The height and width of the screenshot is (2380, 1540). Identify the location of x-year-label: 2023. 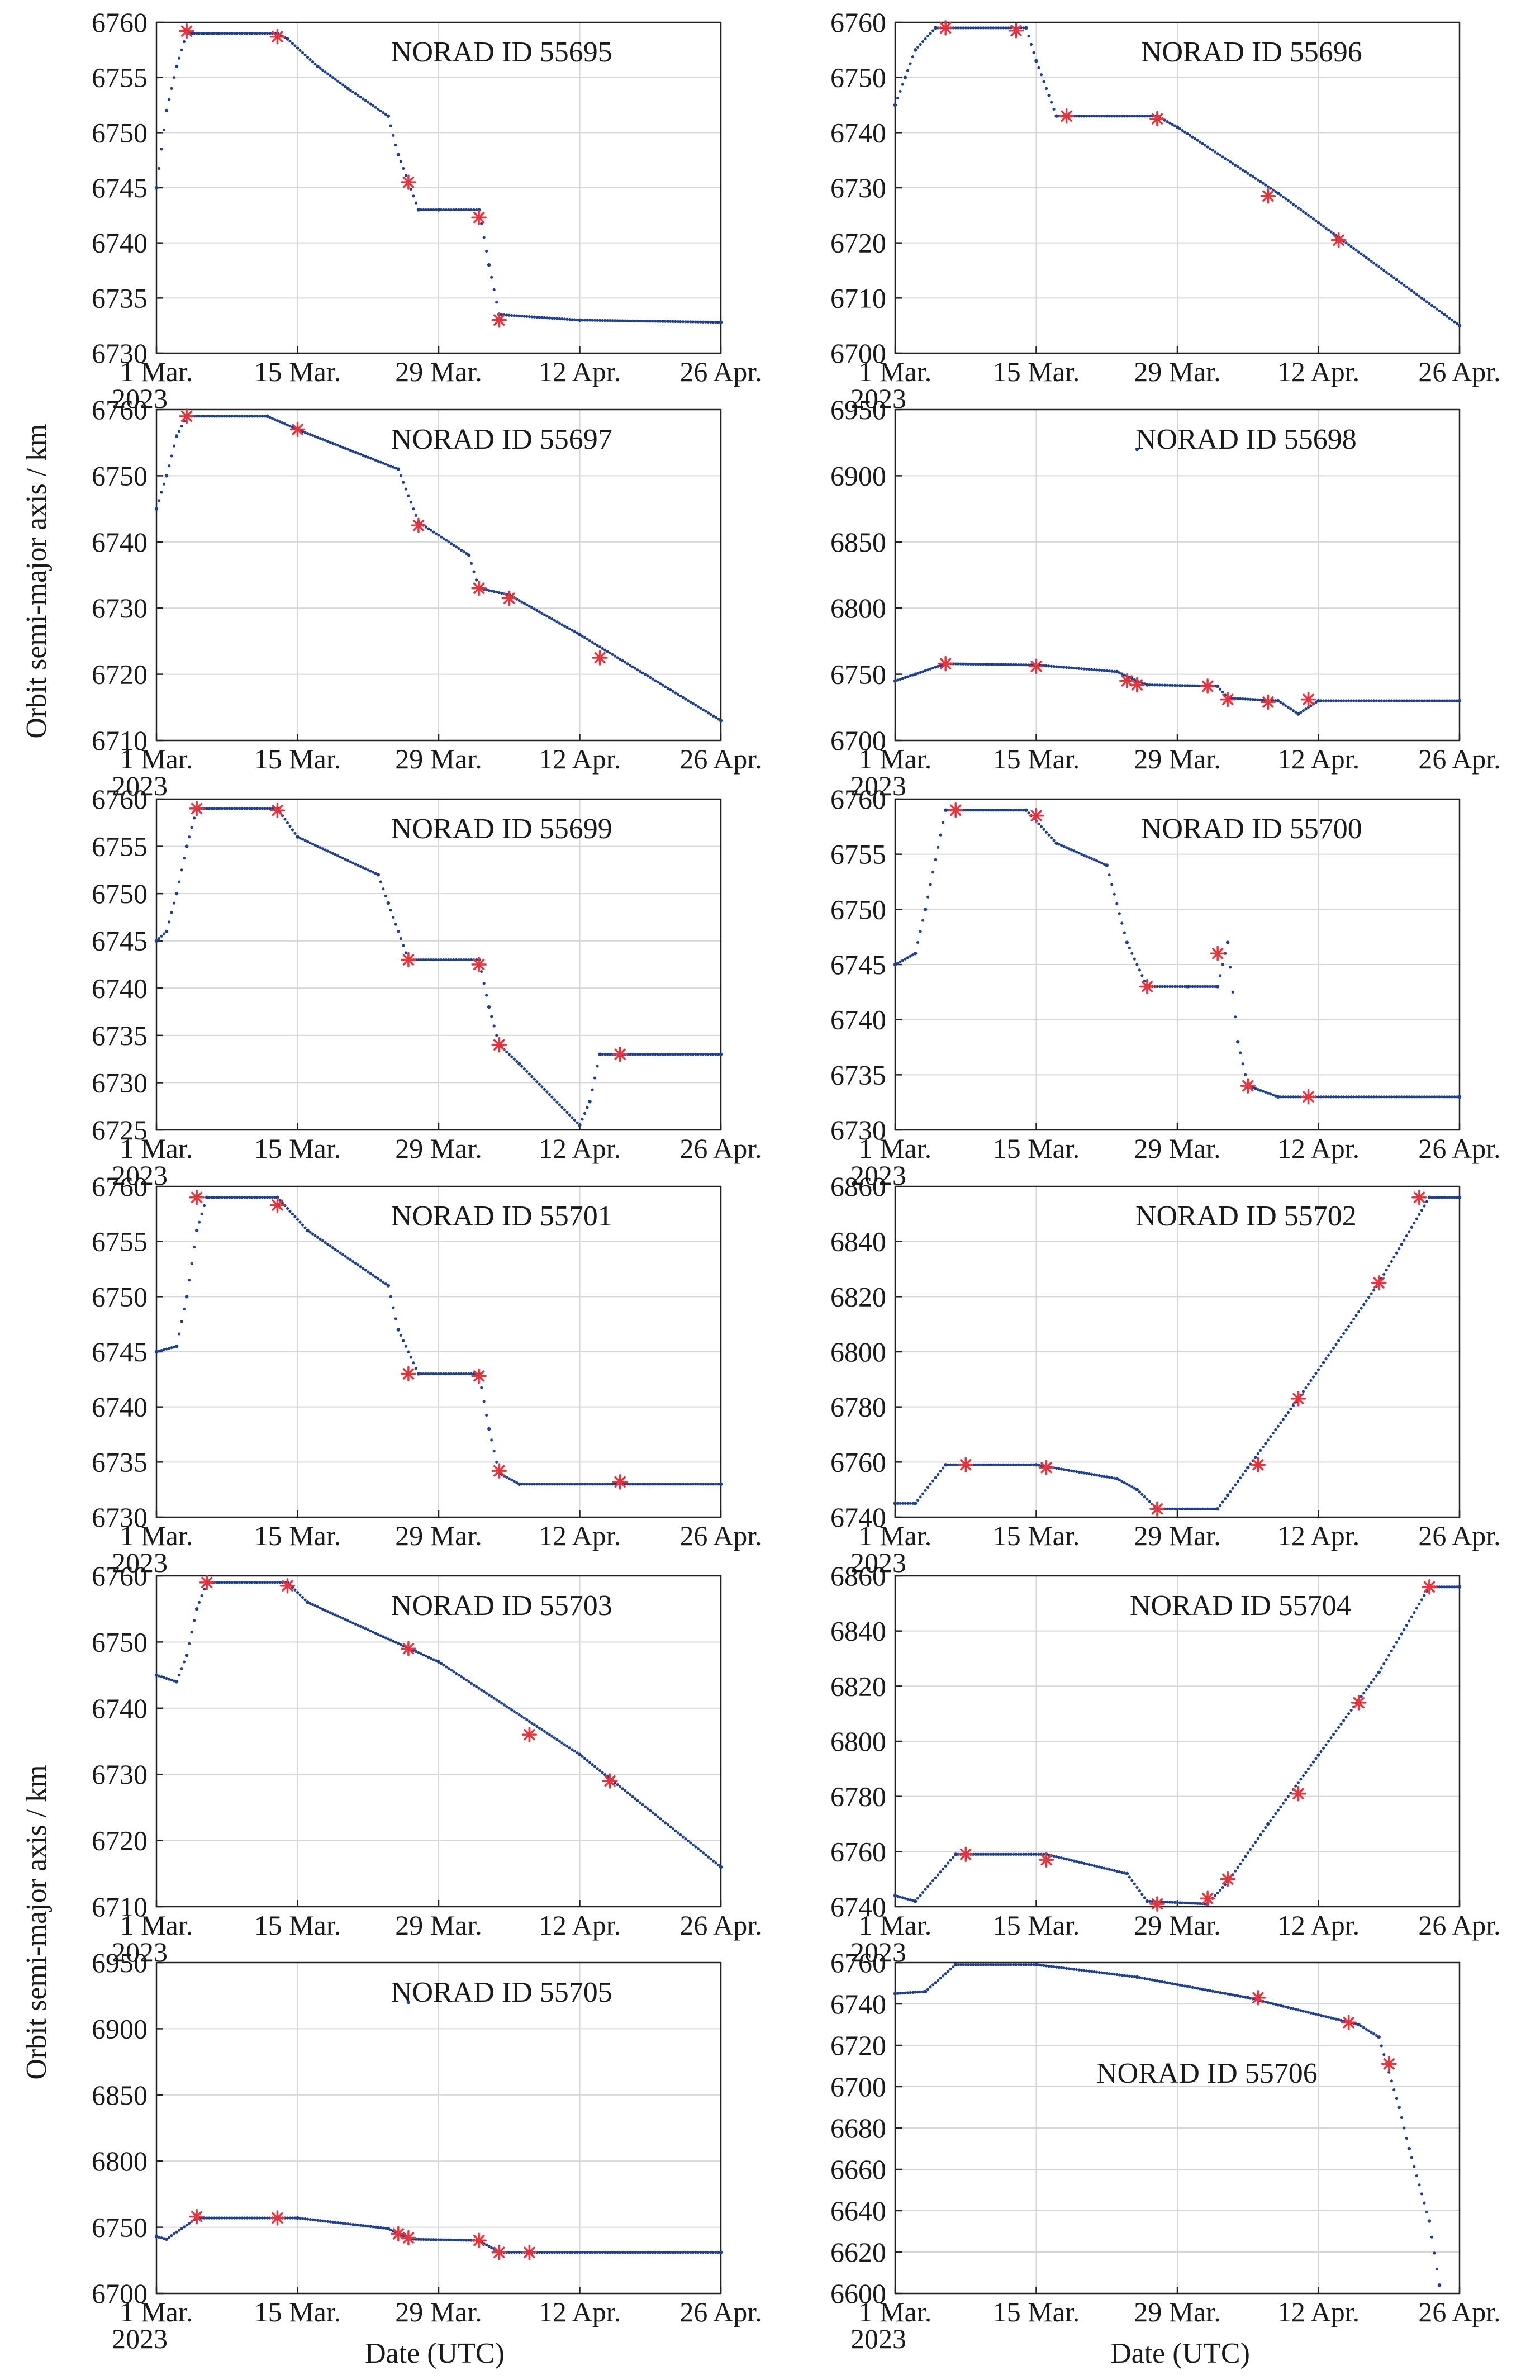
(140, 2338).